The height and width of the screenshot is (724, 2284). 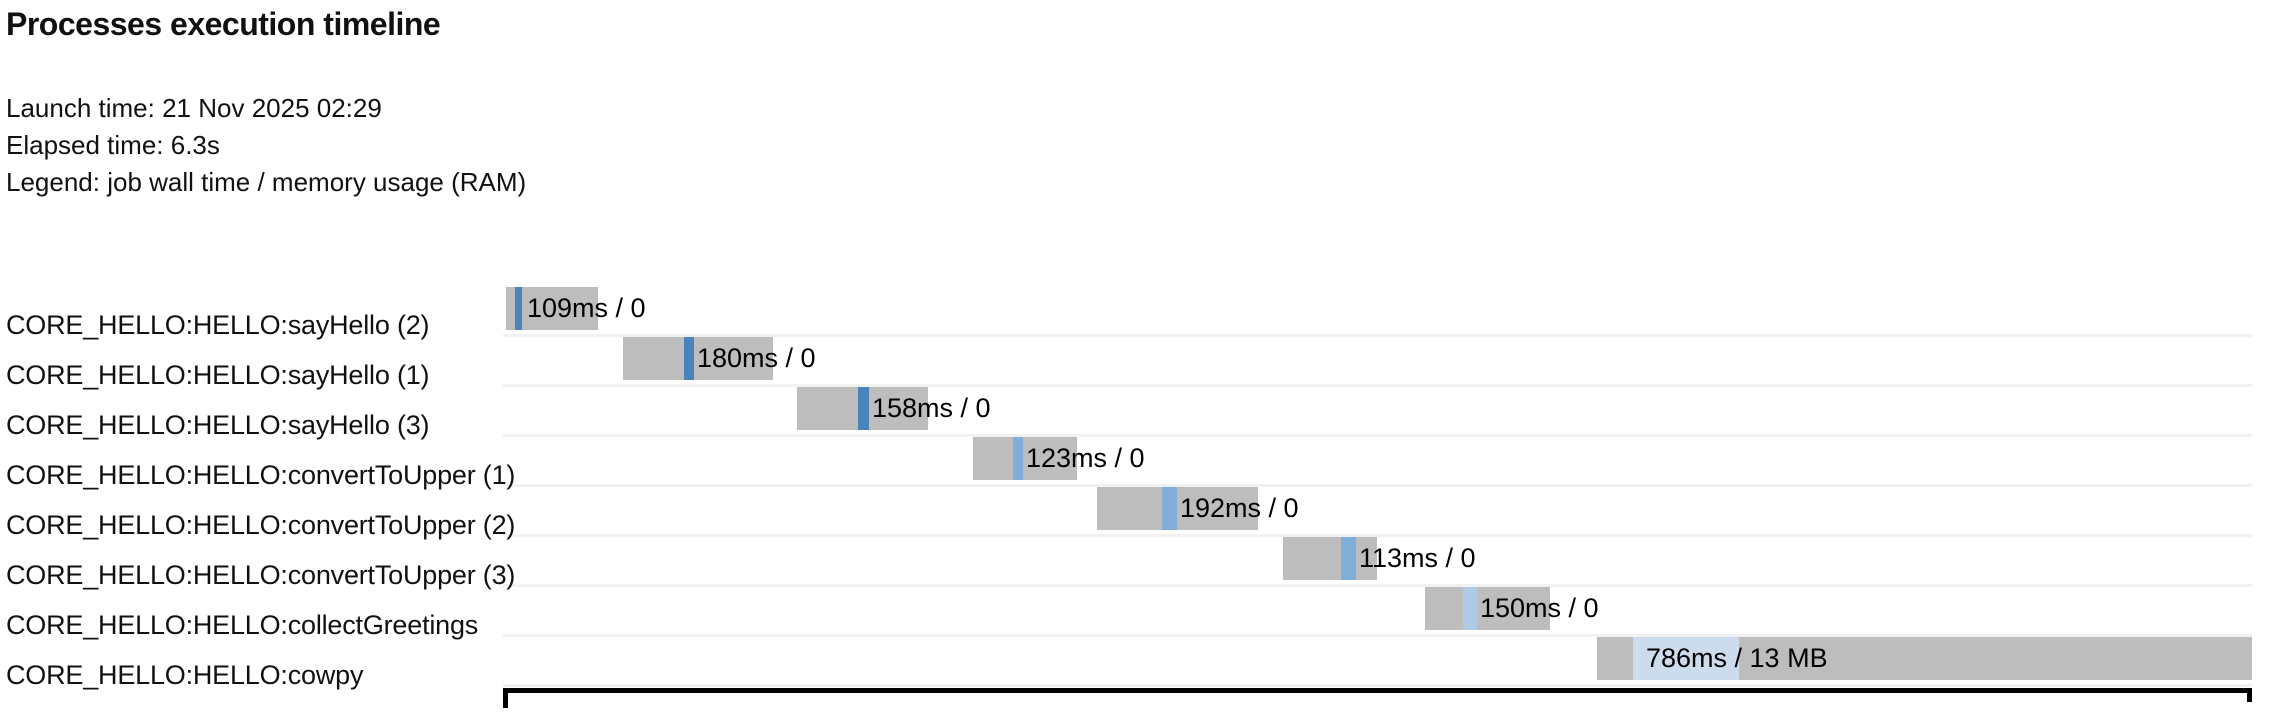 I want to click on task-value-label: 192ms / 0, so click(x=1239, y=508).